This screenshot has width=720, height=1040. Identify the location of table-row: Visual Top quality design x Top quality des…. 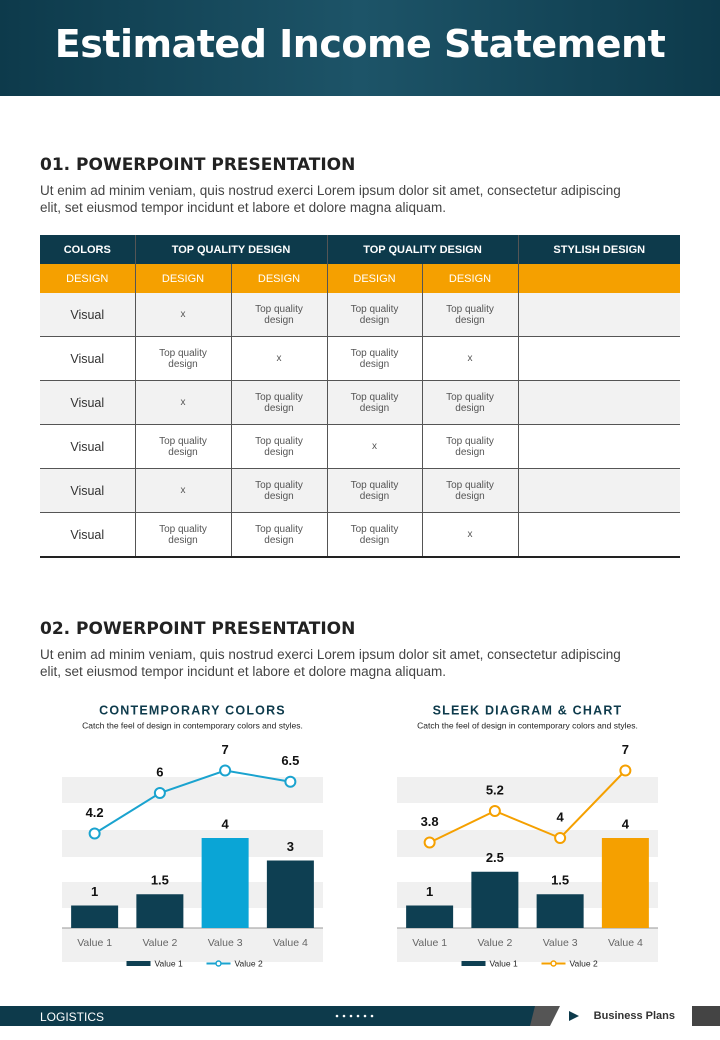
(360, 358).